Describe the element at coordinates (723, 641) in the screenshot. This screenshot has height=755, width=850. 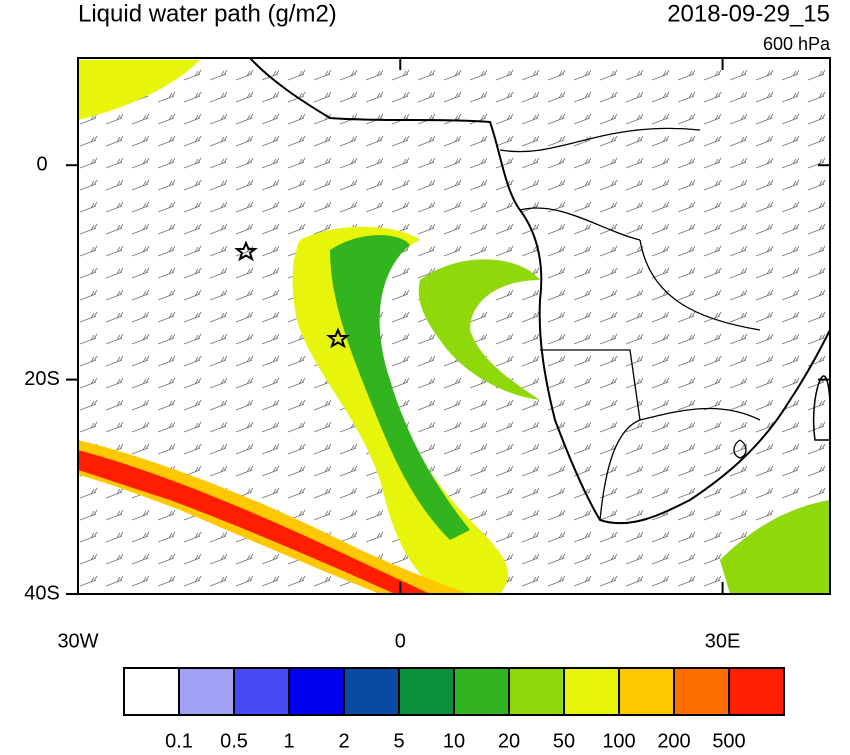
I see `x-tick-label: 30E` at that location.